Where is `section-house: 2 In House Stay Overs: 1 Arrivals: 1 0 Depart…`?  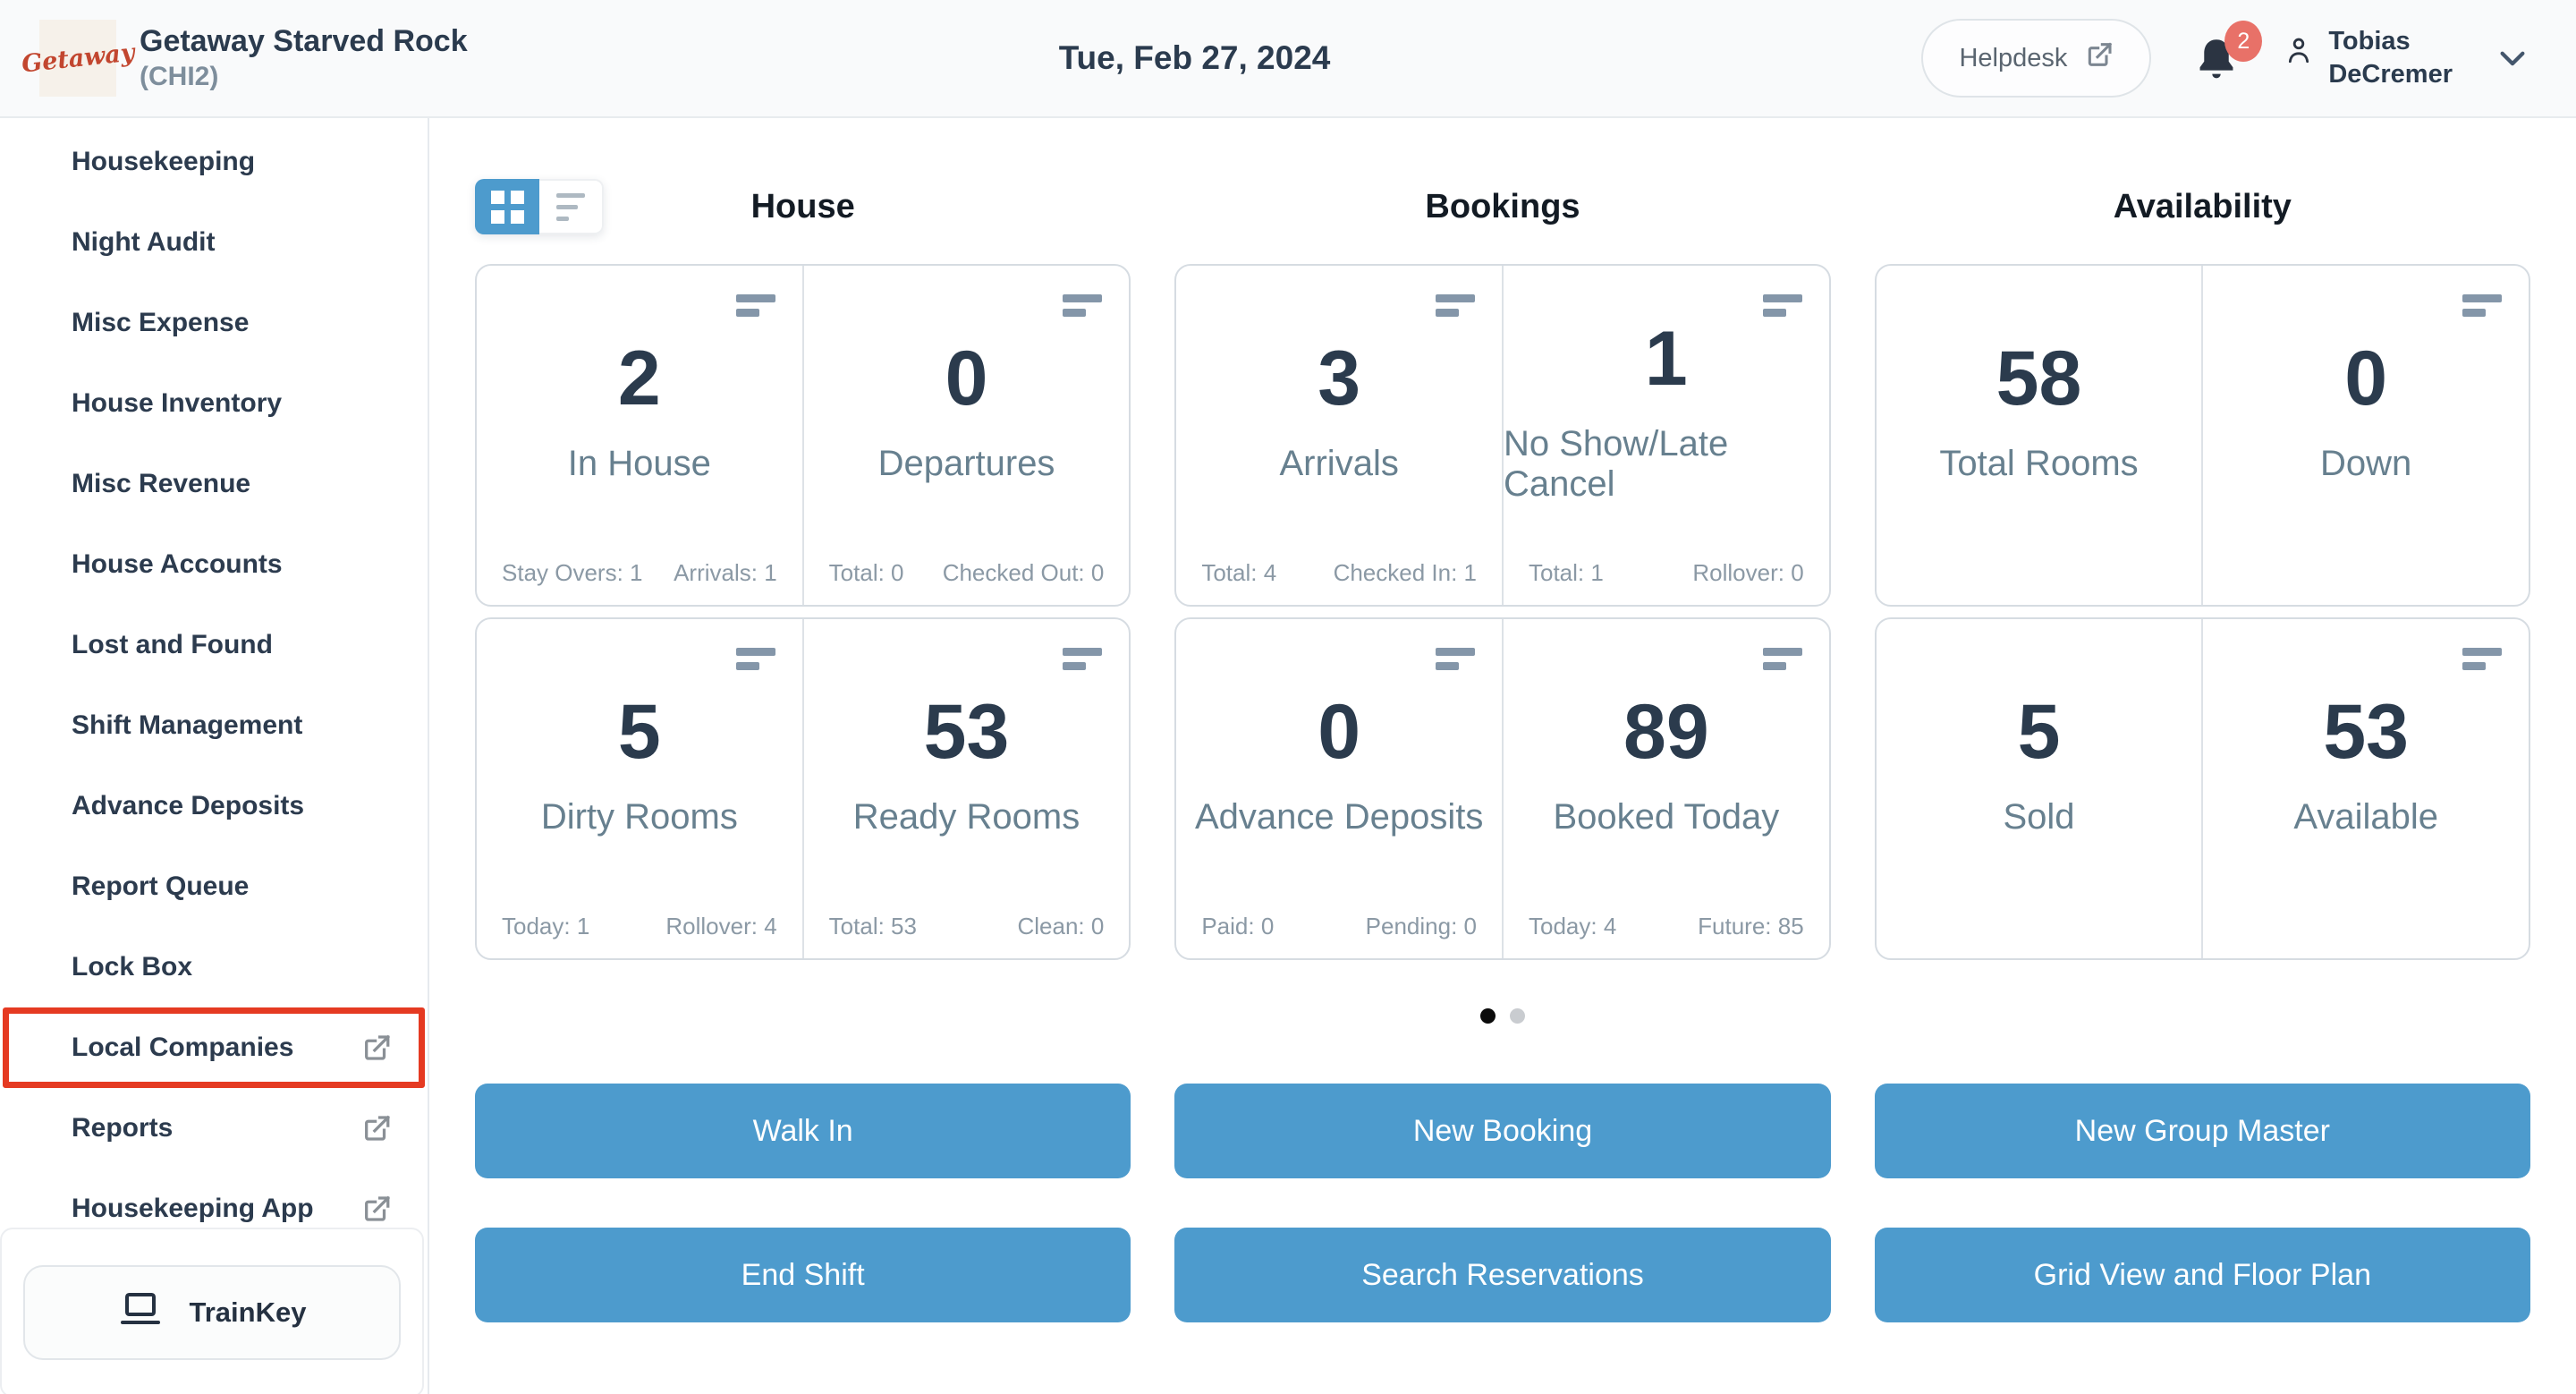
section-house: 2 In House Stay Overs: 1 Arrivals: 1 0 Depart… is located at coordinates (803, 612).